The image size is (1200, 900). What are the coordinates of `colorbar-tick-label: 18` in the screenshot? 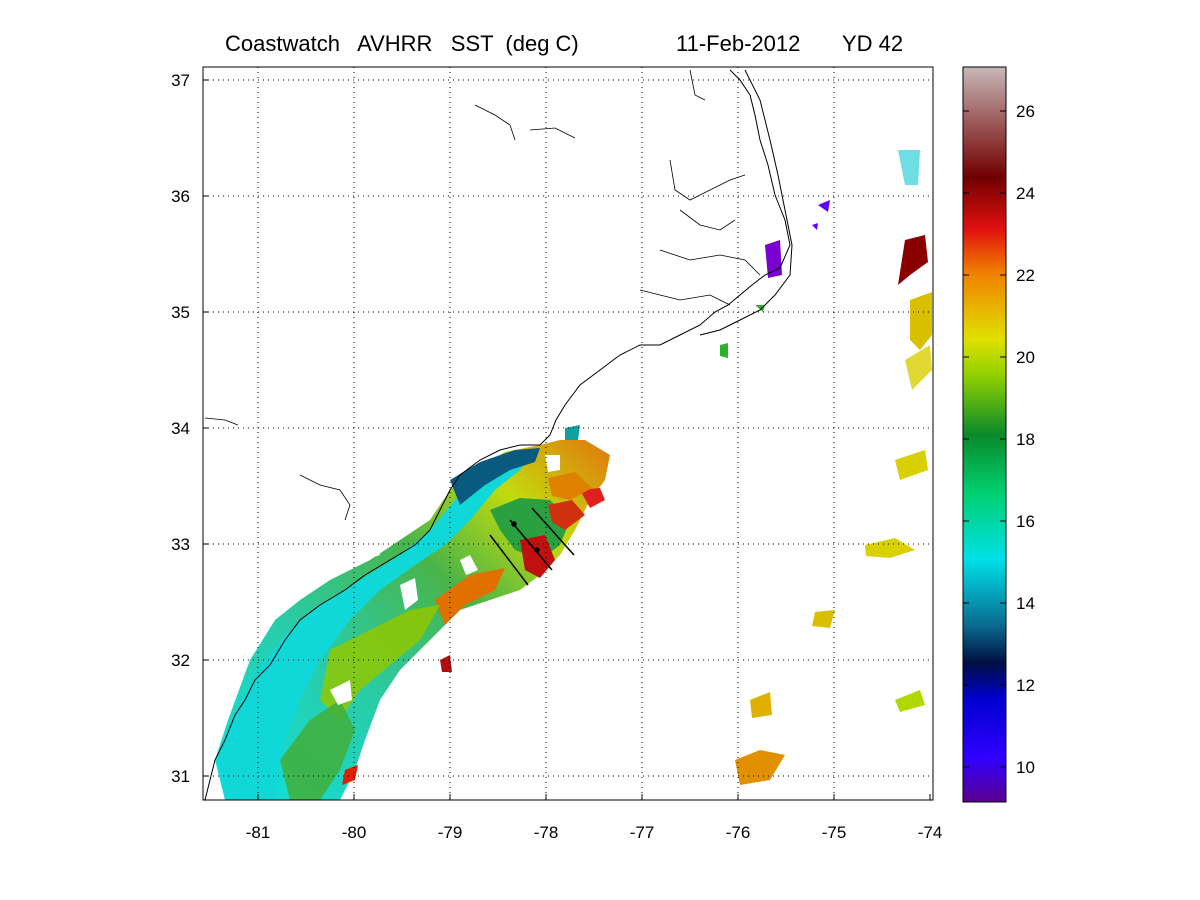 It's located at (1025, 439).